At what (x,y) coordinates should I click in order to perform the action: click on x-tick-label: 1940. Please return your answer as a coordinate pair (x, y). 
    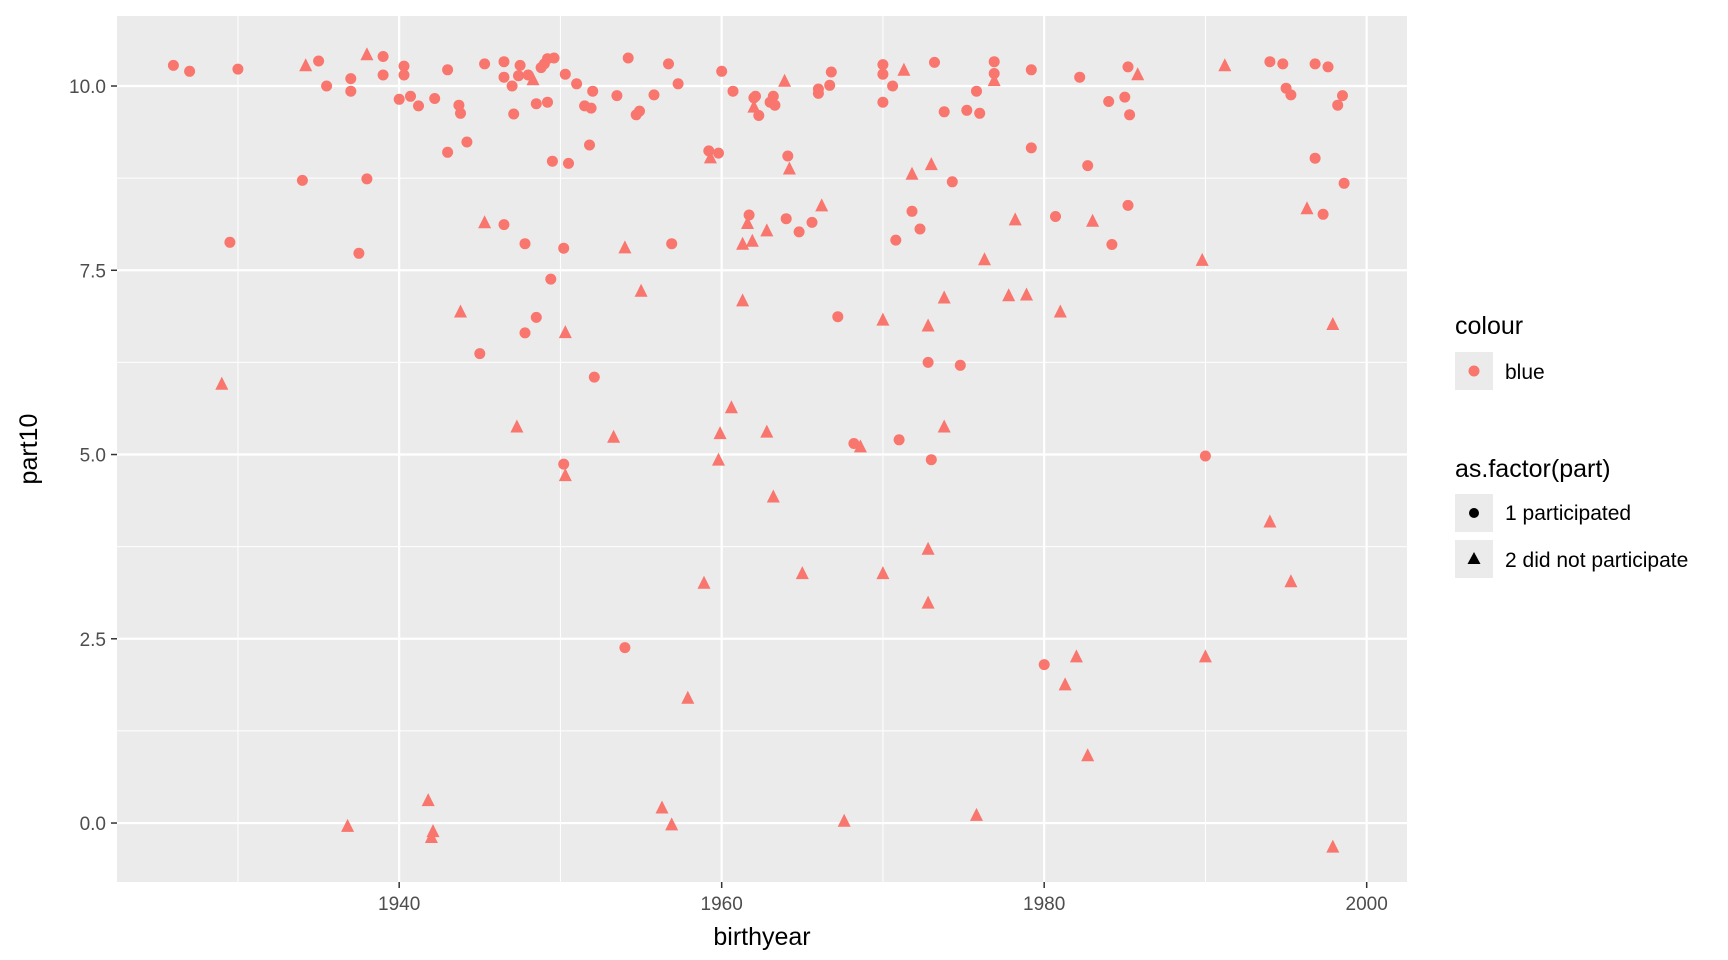
    Looking at the image, I should click on (399, 904).